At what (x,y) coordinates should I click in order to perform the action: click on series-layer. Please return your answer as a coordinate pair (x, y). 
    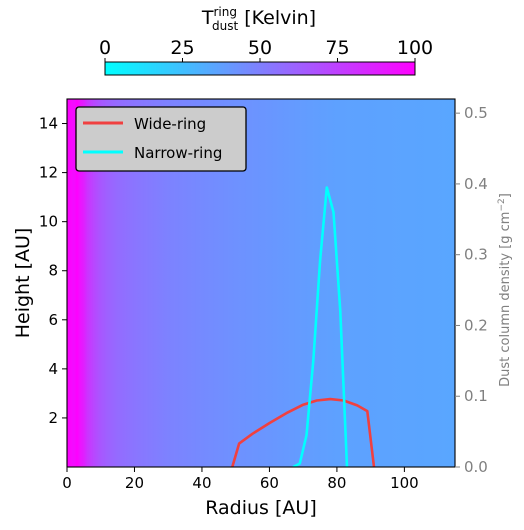
    Looking at the image, I should click on (303, 326).